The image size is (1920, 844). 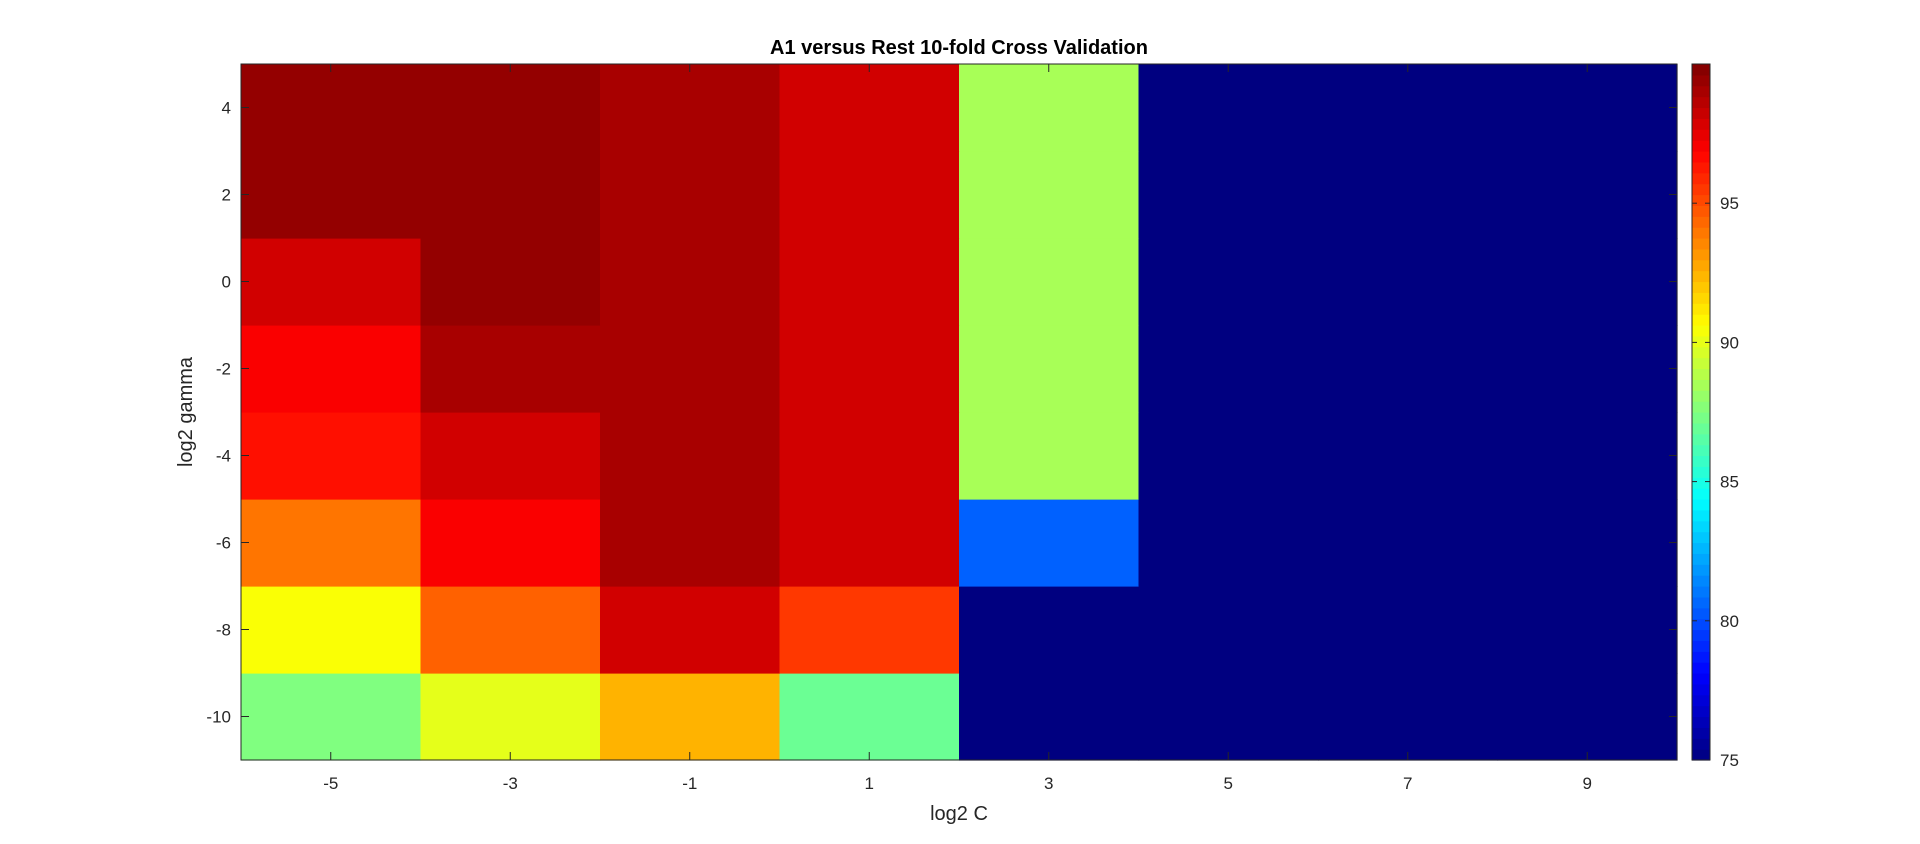 What do you see at coordinates (1729, 203) in the screenshot?
I see `colorbar-tick-label: 95` at bounding box center [1729, 203].